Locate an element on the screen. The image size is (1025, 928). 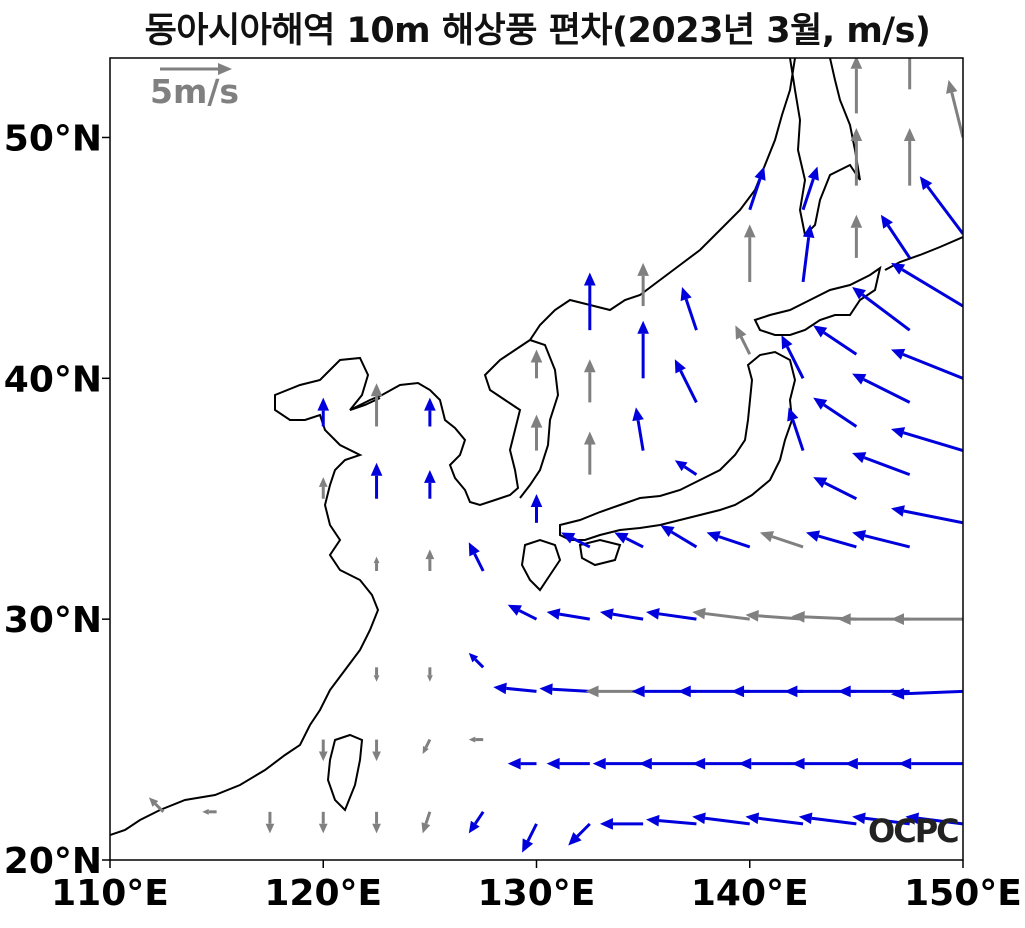
coast-japan-hokkaido is located at coordinates (817, 300).